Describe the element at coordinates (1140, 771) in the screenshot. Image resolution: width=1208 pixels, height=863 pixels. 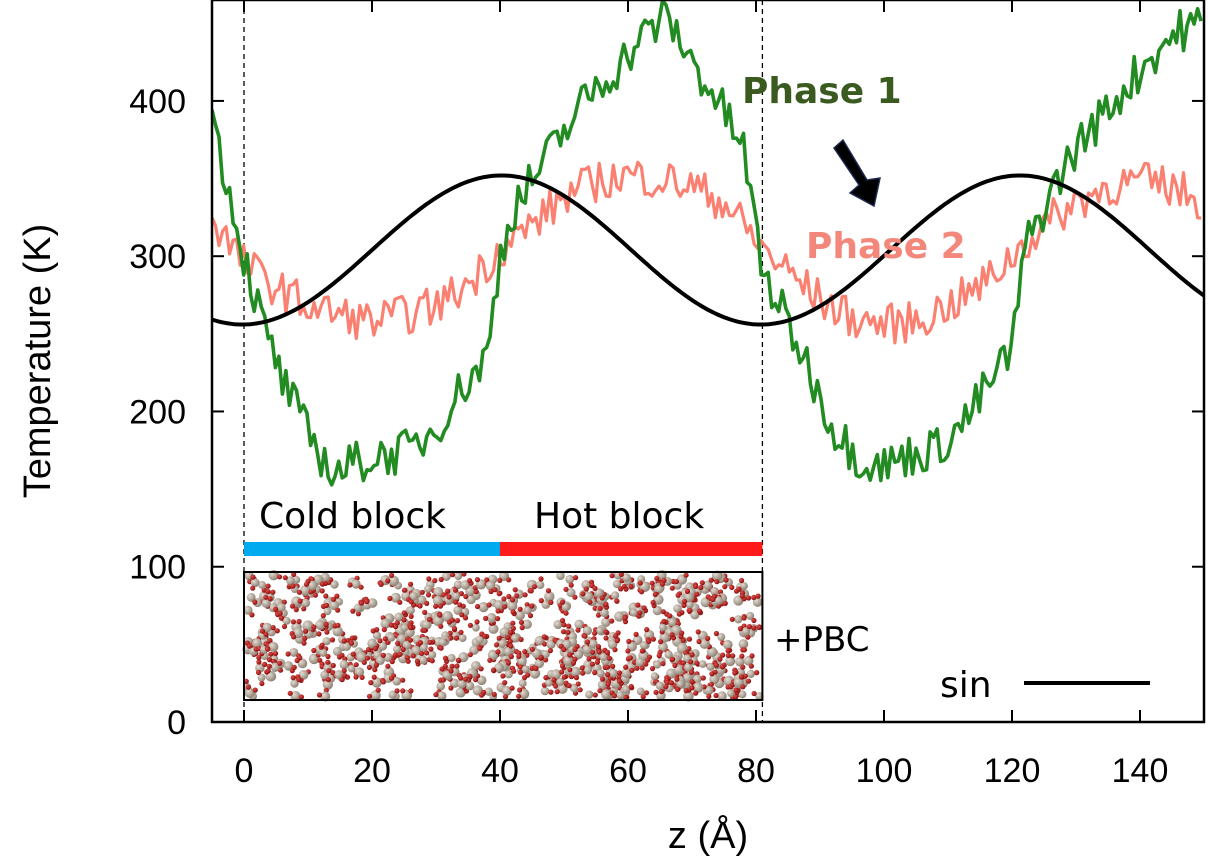
I see `x-tick-label: 140` at that location.